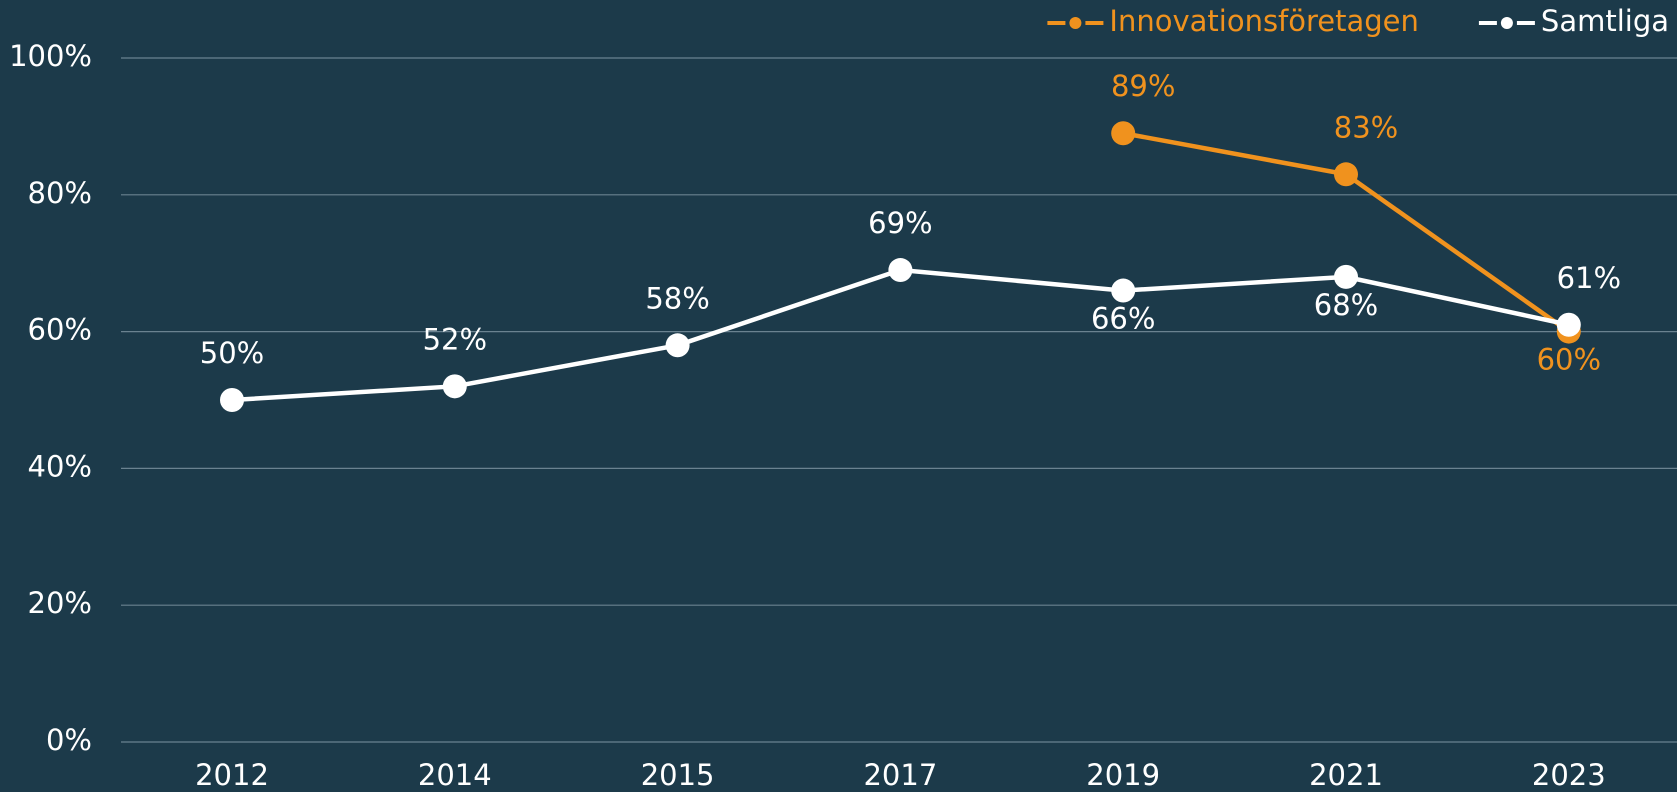  What do you see at coordinates (50, 56) in the screenshot?
I see `y-tick-label: 100%` at bounding box center [50, 56].